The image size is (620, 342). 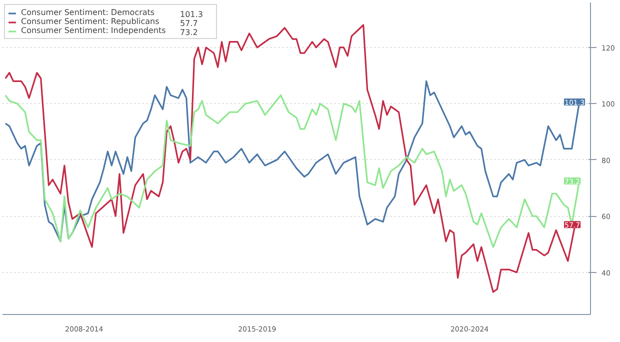 I want to click on legend-label: Consumer Sentiment: Republicans, so click(x=90, y=21).